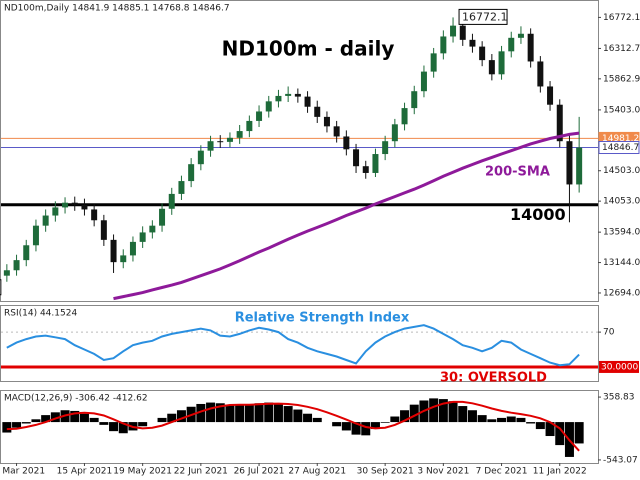 The height and width of the screenshot is (480, 640). Describe the element at coordinates (619, 148) in the screenshot. I see `level-tag` at that location.